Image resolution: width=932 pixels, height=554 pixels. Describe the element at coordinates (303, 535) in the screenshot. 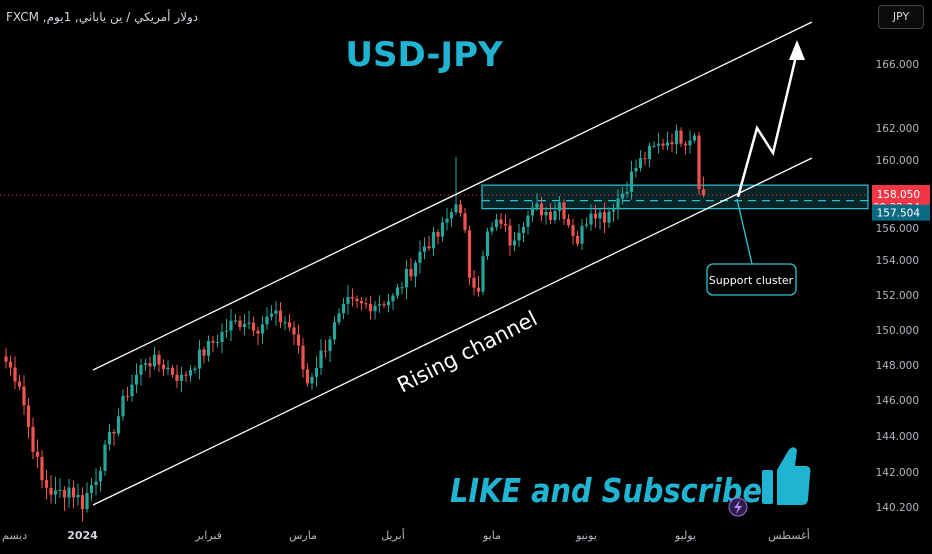

I see `x-tick-label: مارس` at that location.